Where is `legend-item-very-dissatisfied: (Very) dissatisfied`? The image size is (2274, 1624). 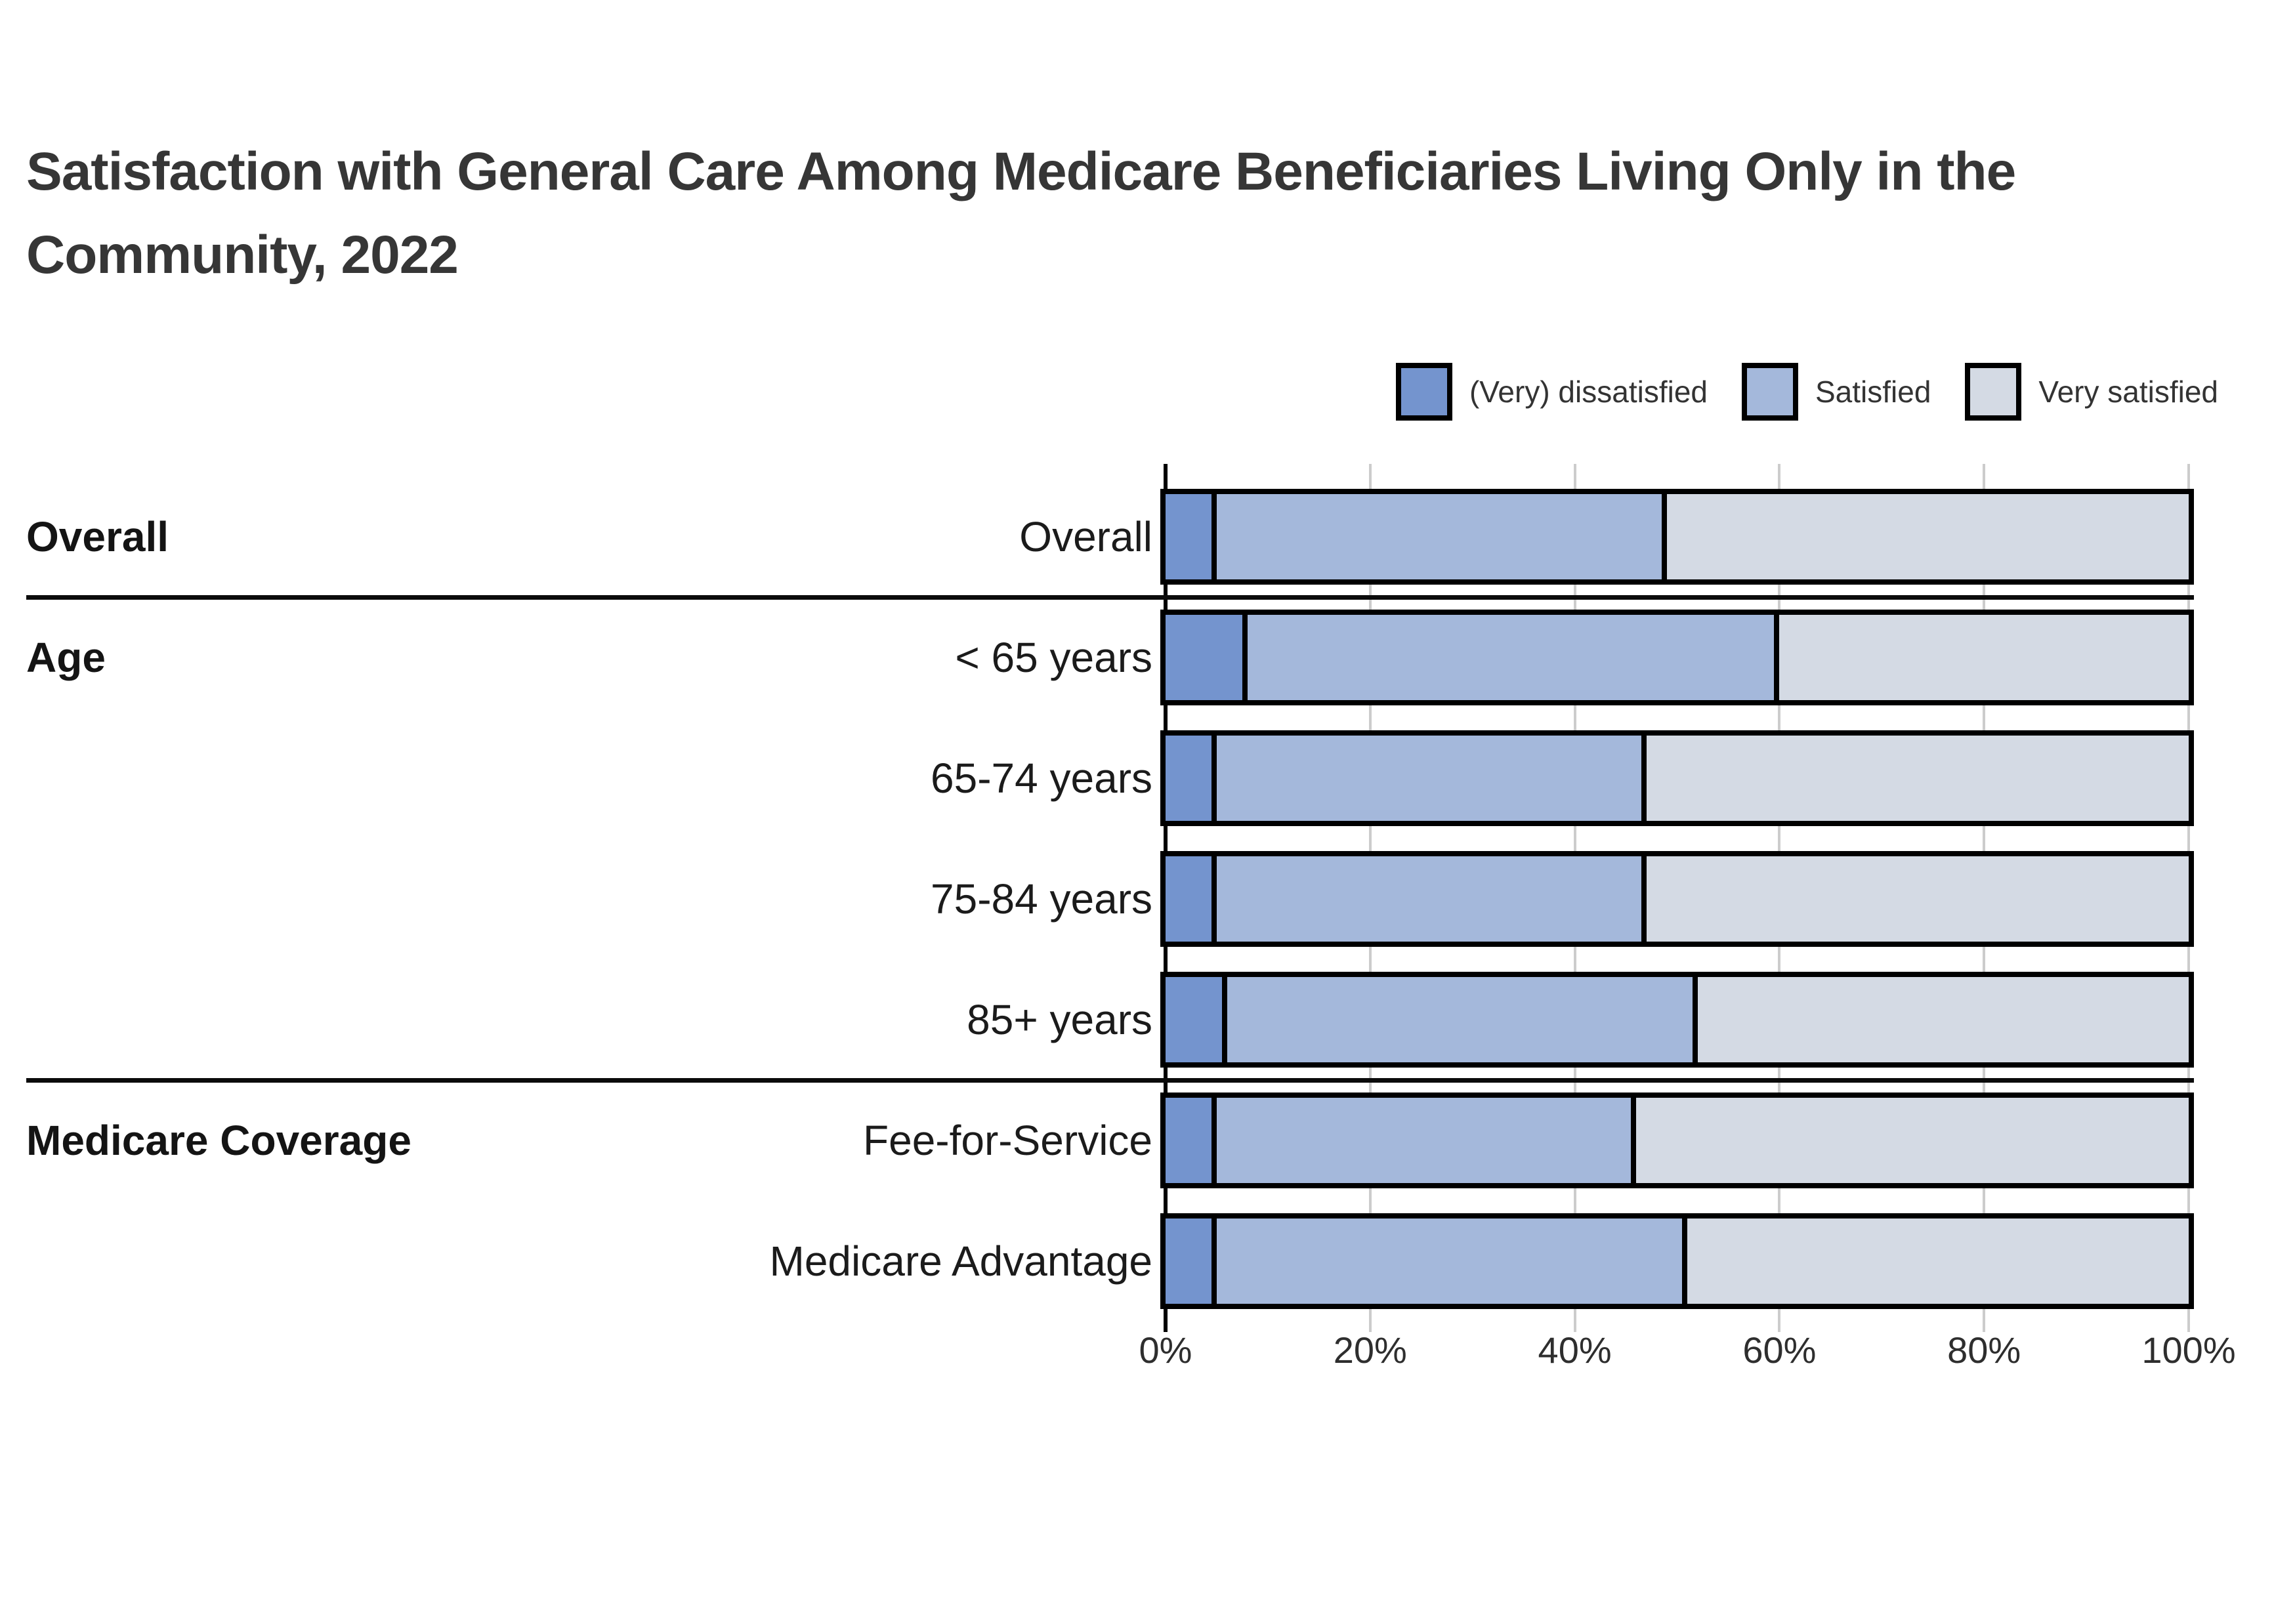 legend-item-very-dissatisfied: (Very) dissatisfied is located at coordinates (1551, 392).